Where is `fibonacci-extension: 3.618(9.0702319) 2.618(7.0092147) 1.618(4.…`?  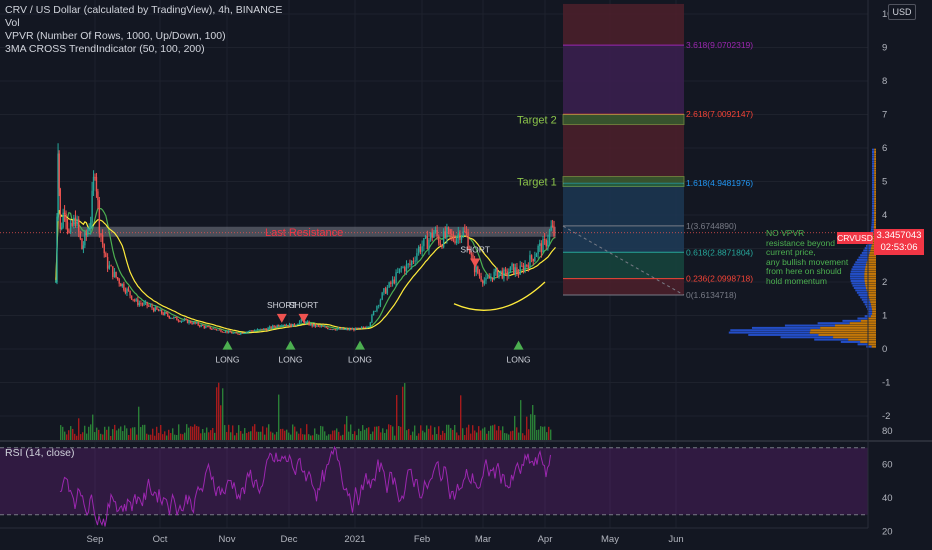
fibonacci-extension: 3.618(9.0702319) 2.618(7.0092147) 1.618(4.… is located at coordinates (657, 151).